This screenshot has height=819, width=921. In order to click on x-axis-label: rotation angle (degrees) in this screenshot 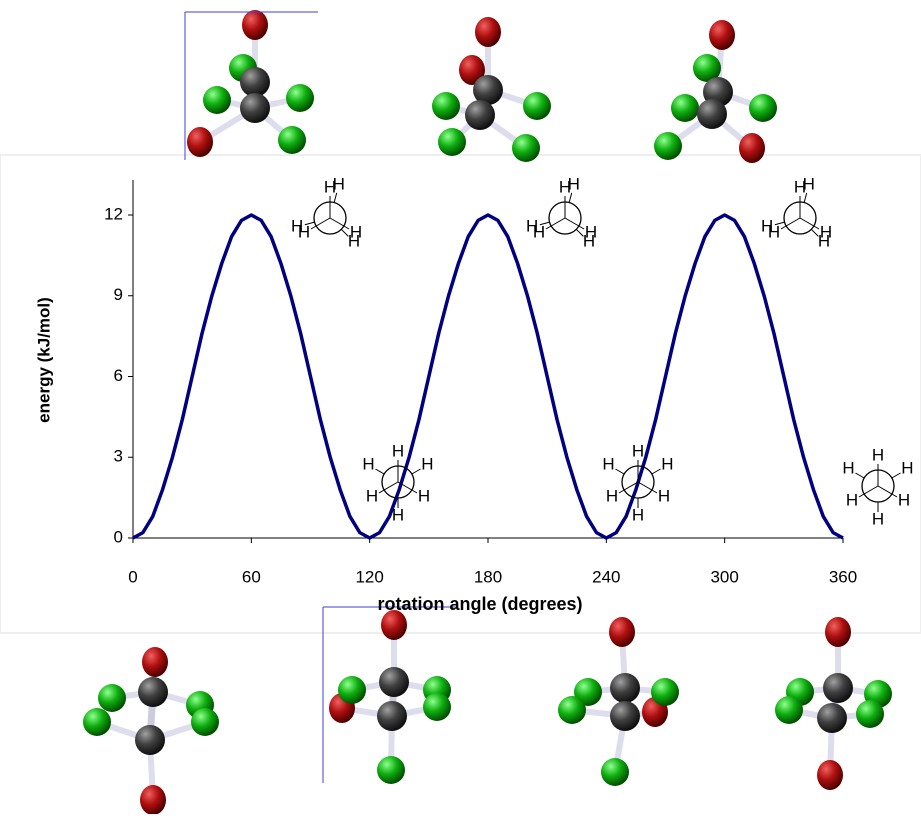, I will do `click(479, 604)`.